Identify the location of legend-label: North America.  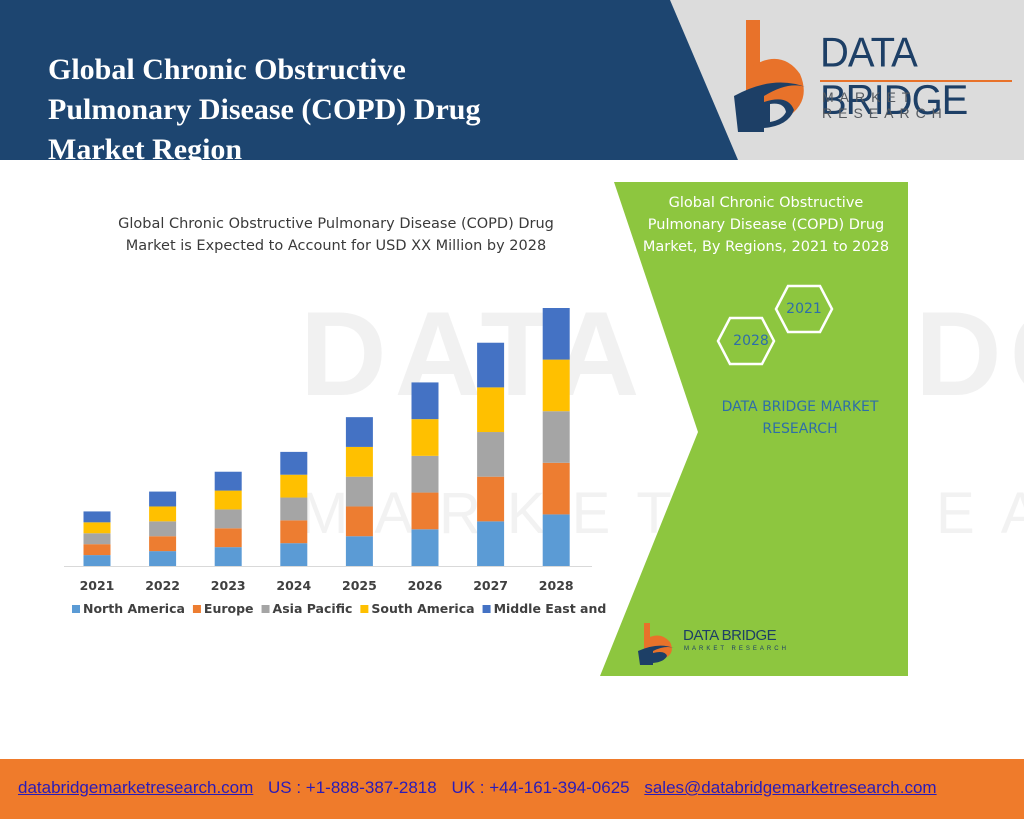
(134, 608).